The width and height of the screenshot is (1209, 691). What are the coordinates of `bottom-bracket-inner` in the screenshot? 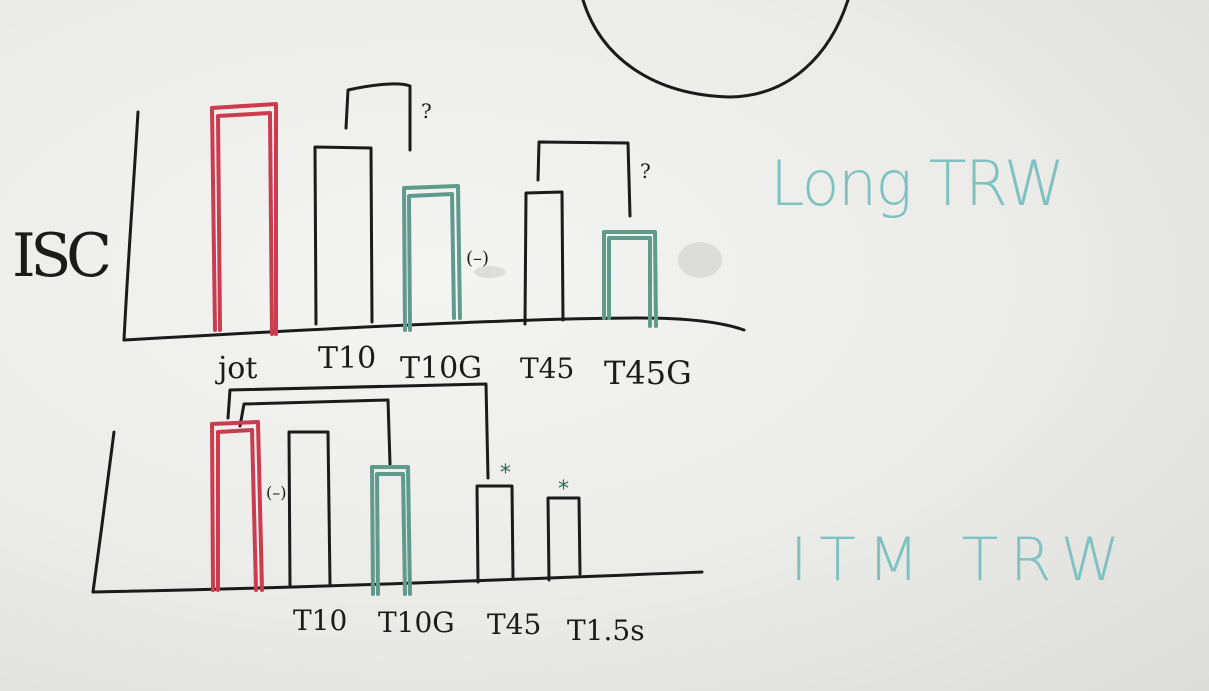 It's located at (315, 432).